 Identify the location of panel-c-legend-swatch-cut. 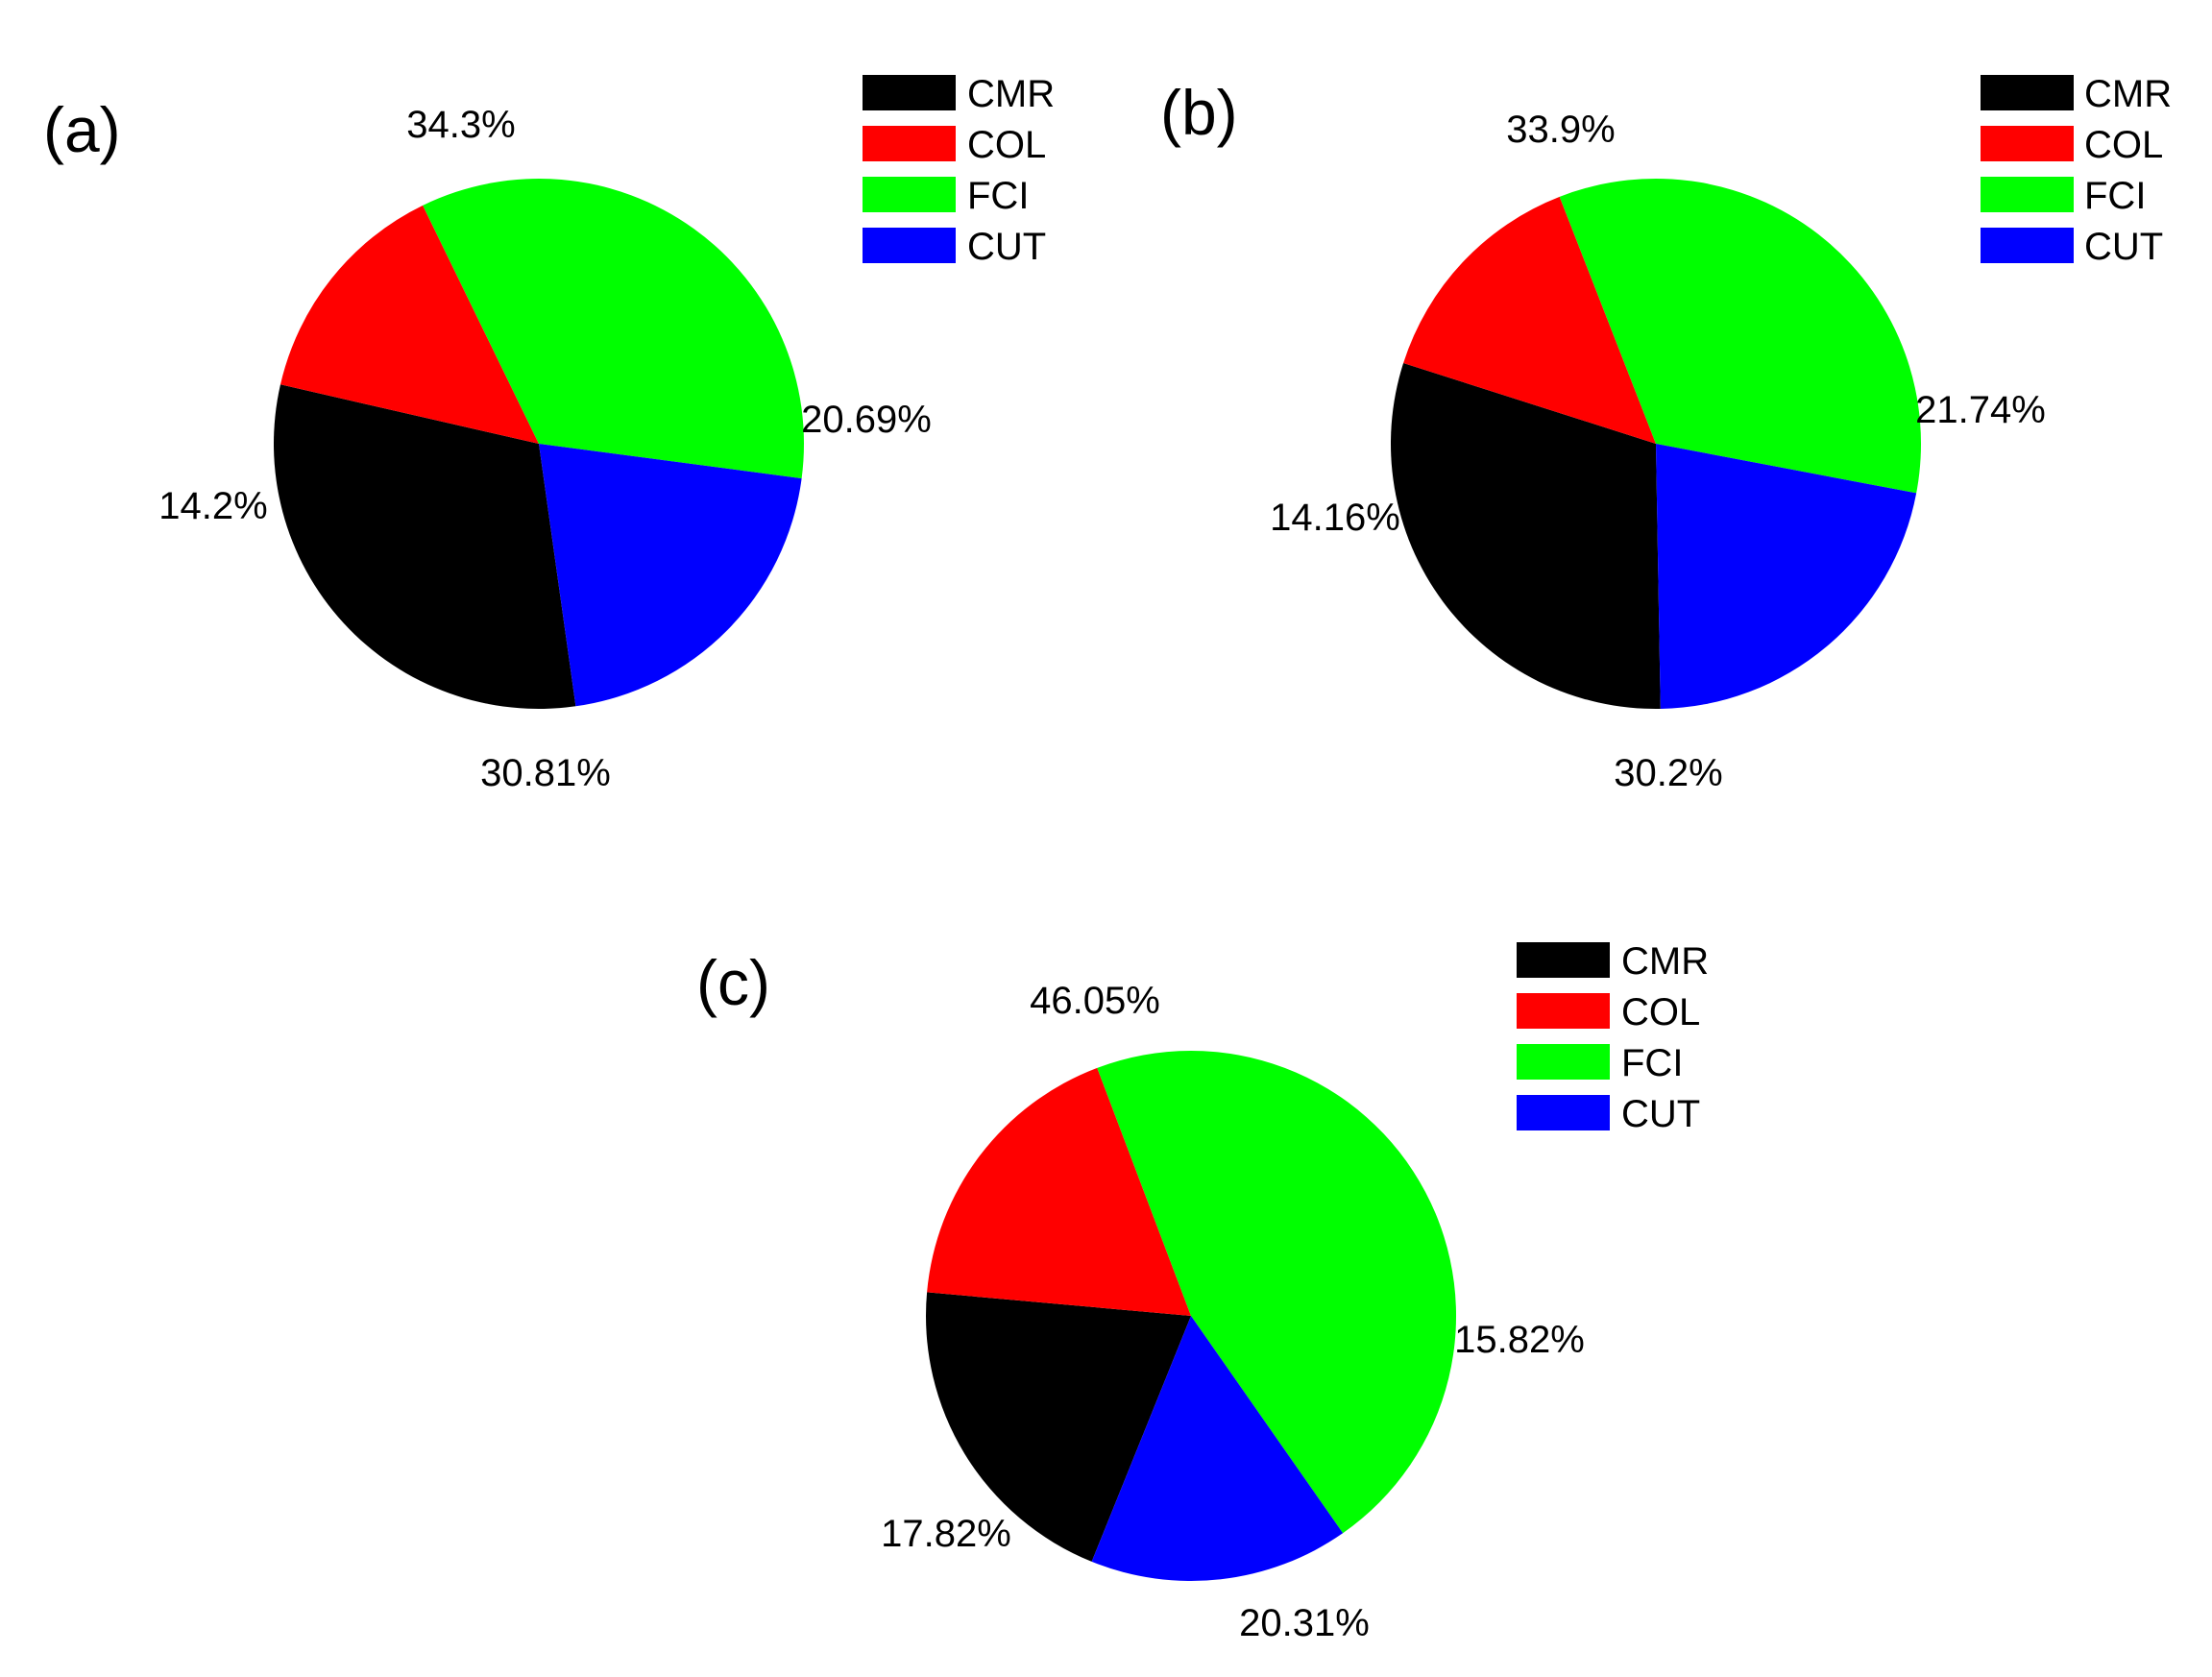
(1564, 1112).